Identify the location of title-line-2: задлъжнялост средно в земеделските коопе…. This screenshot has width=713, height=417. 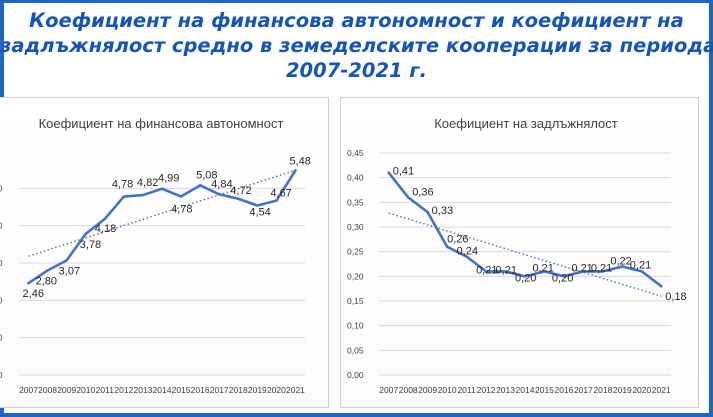
(356, 45).